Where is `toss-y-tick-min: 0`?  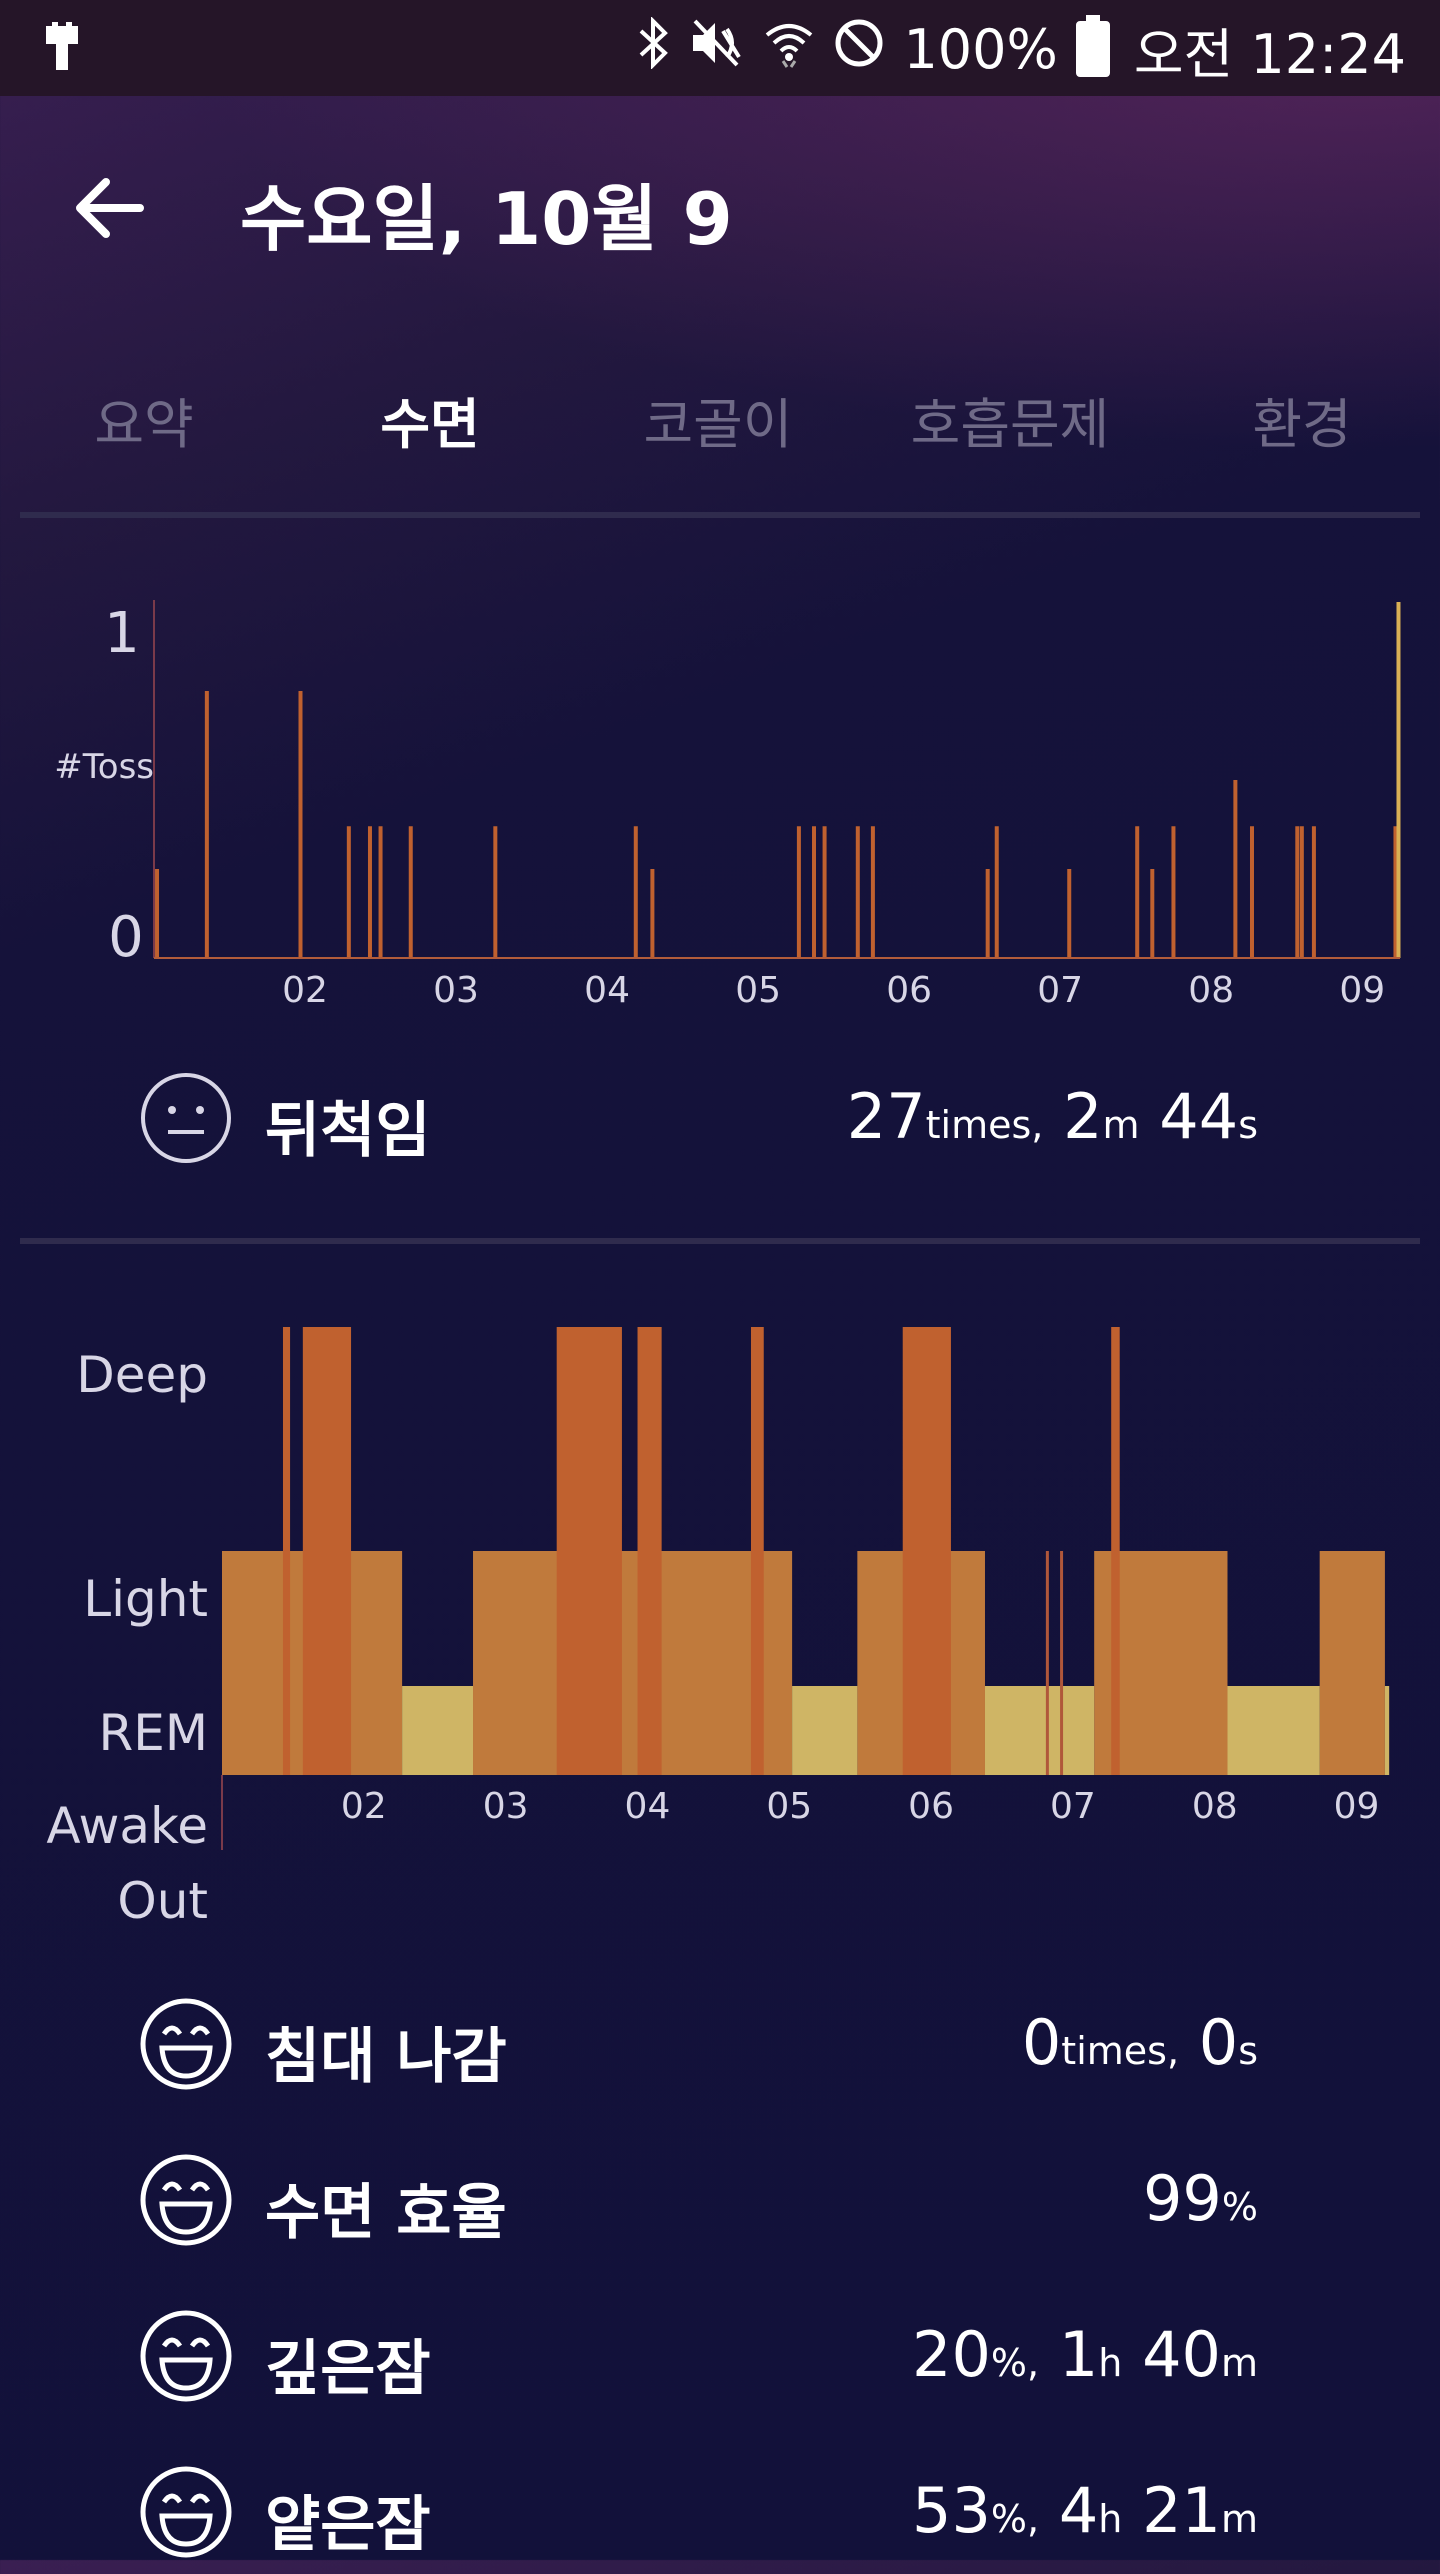
toss-y-tick-min: 0 is located at coordinates (126, 937).